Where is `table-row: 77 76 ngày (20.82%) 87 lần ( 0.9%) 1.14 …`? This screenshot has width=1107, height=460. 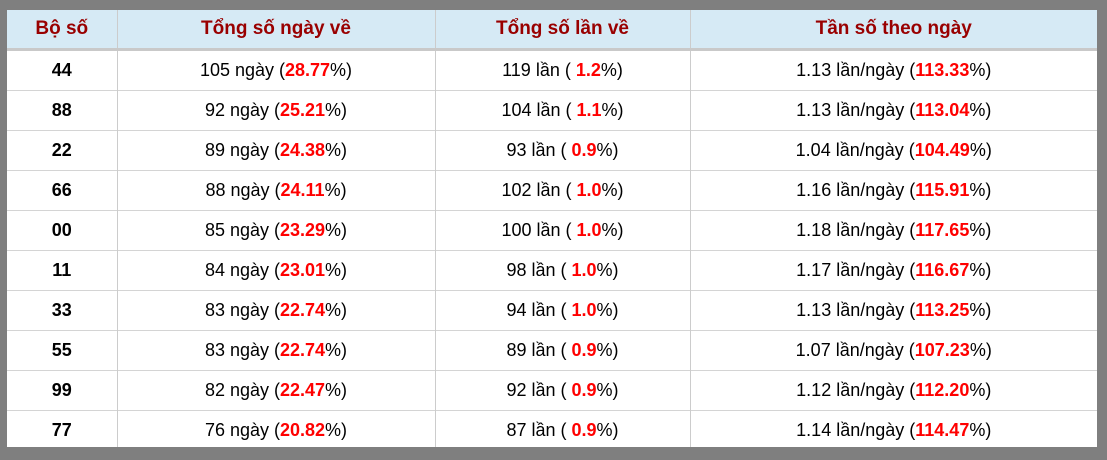 table-row: 77 76 ngày (20.82%) 87 lần ( 0.9%) 1.14 … is located at coordinates (552, 428).